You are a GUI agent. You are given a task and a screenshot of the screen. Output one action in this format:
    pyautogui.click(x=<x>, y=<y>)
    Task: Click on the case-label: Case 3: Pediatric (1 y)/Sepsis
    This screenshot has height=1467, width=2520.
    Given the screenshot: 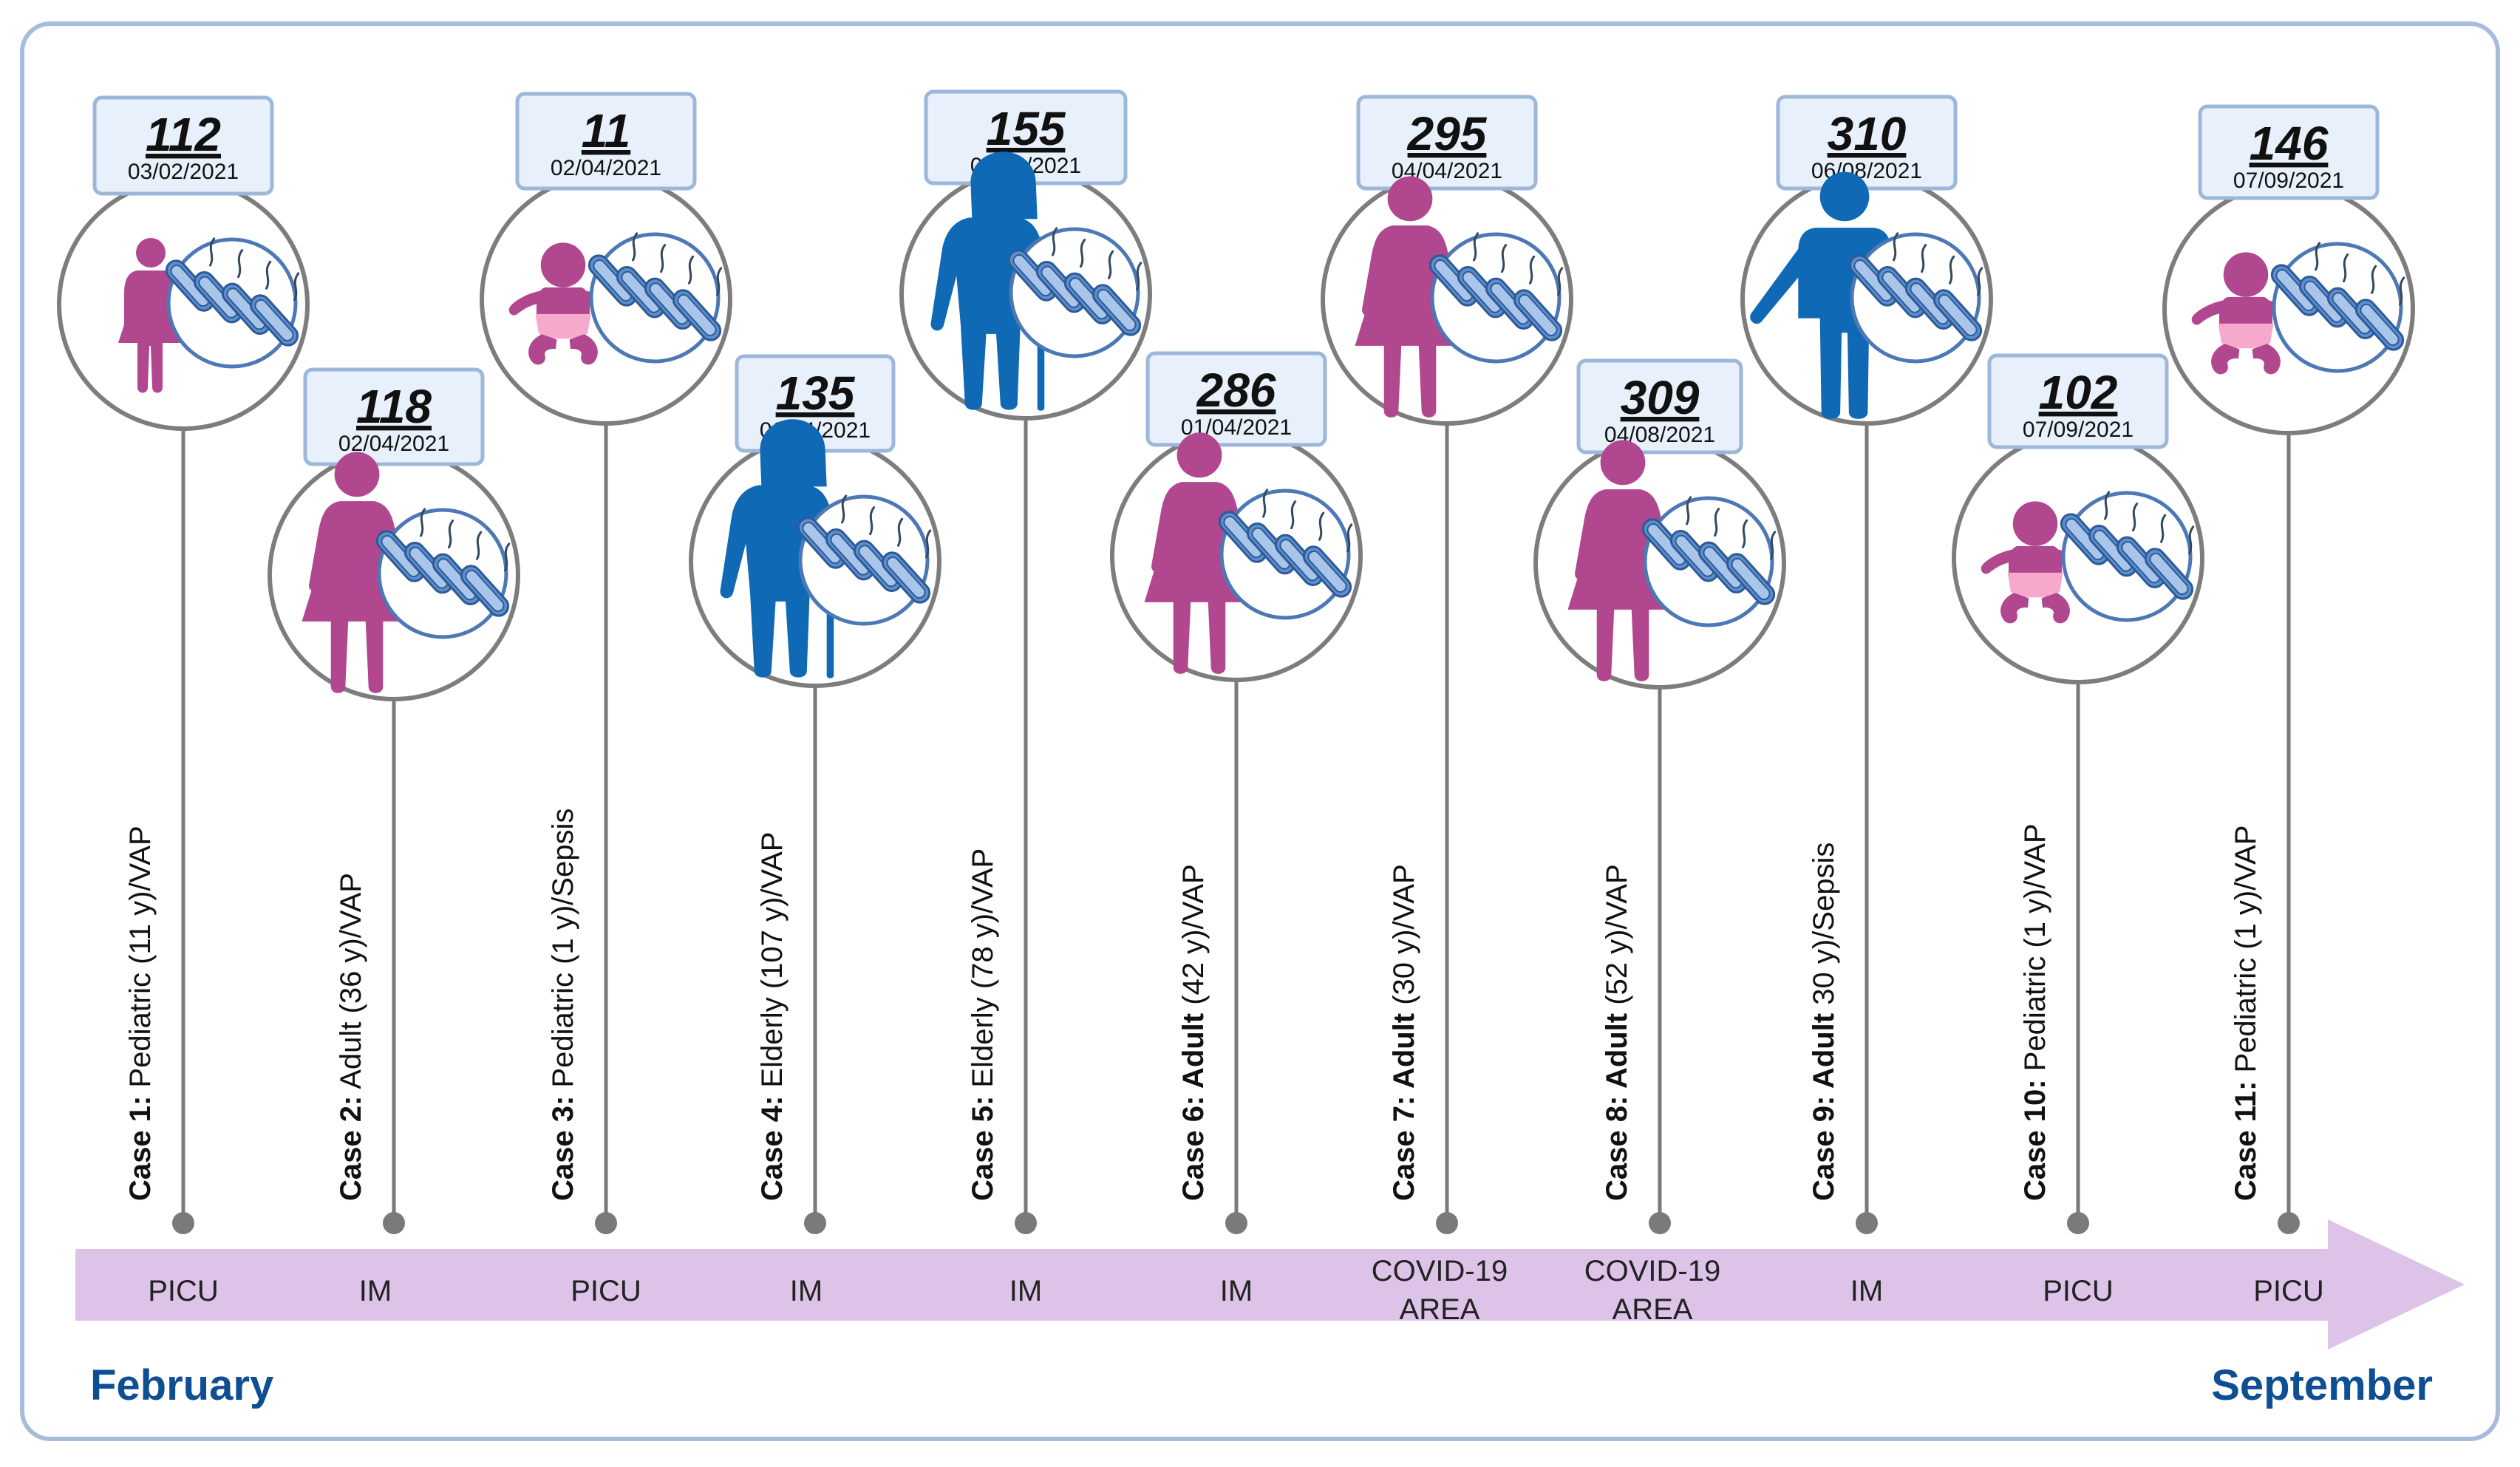 What is the action you would take?
    pyautogui.click(x=563, y=1005)
    